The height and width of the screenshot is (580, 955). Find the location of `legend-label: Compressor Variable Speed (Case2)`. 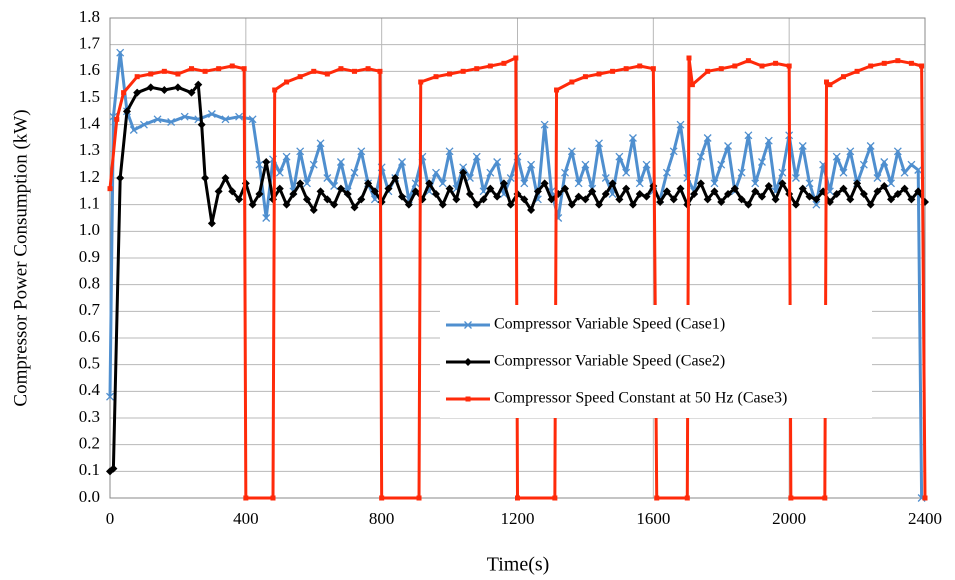

legend-label: Compressor Variable Speed (Case2) is located at coordinates (609, 361).